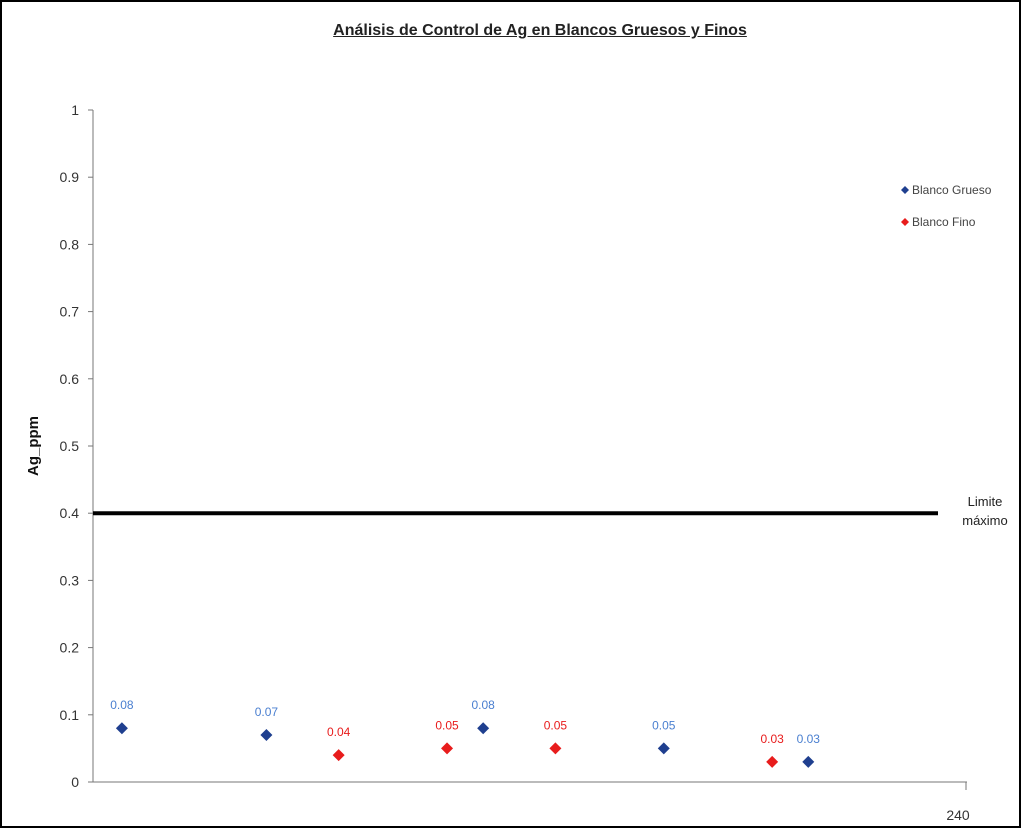 The width and height of the screenshot is (1025, 832). What do you see at coordinates (70, 177) in the screenshot?
I see `y-tick-label: 0.9` at bounding box center [70, 177].